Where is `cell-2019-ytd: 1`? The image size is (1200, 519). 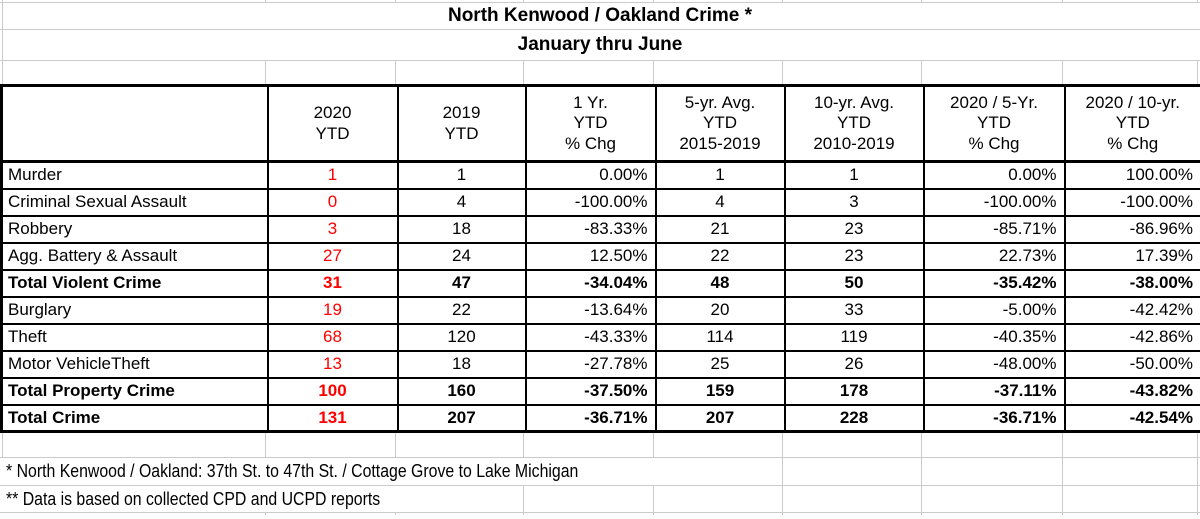
cell-2019-ytd: 1 is located at coordinates (461, 175).